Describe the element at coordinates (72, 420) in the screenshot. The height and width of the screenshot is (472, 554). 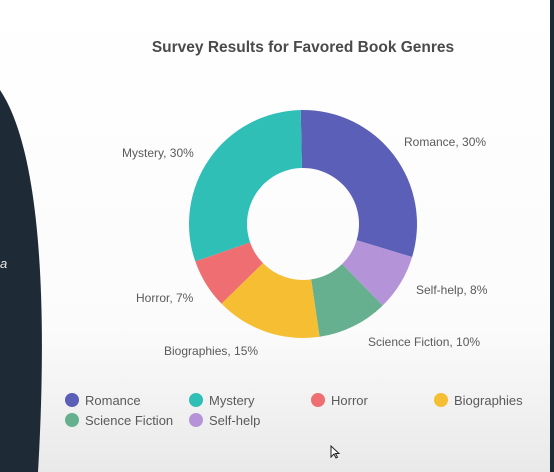
I see `legend-swatch-science-fiction` at that location.